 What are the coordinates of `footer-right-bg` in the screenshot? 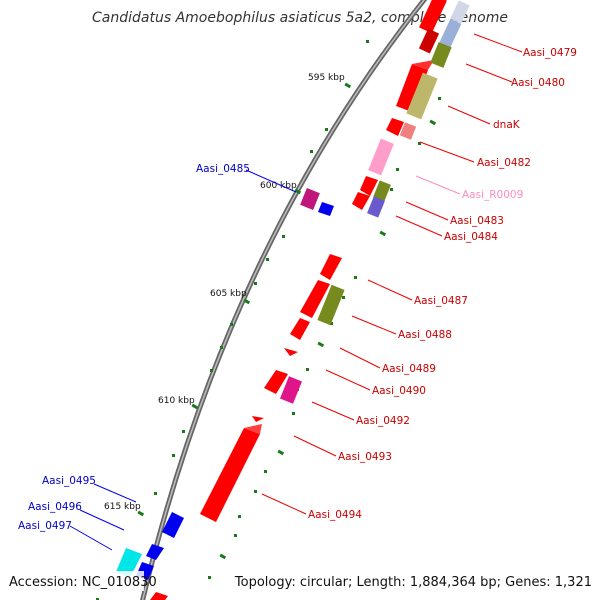 It's located at (427, 581).